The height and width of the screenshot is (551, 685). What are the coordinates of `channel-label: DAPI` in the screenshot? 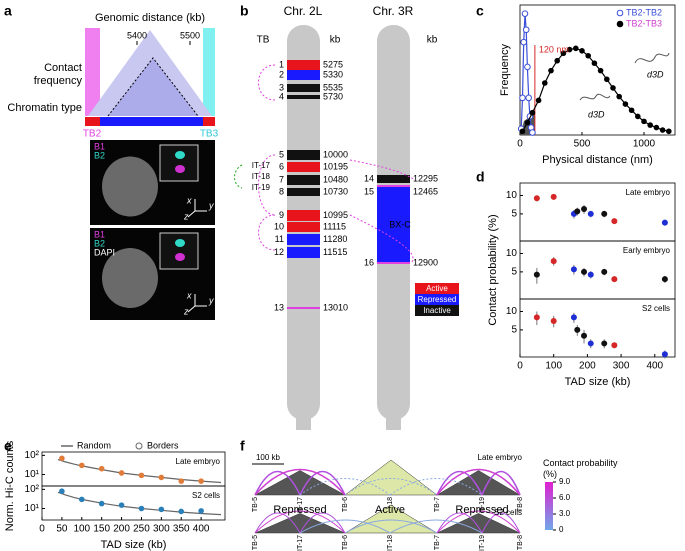 It's located at (104, 252).